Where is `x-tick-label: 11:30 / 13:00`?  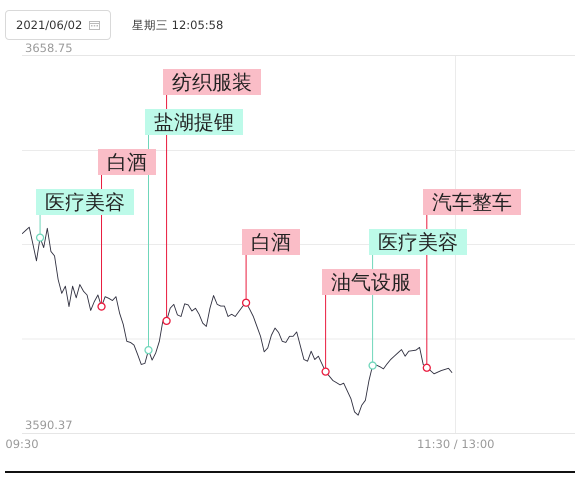 x-tick-label: 11:30 / 13:00 is located at coordinates (455, 443).